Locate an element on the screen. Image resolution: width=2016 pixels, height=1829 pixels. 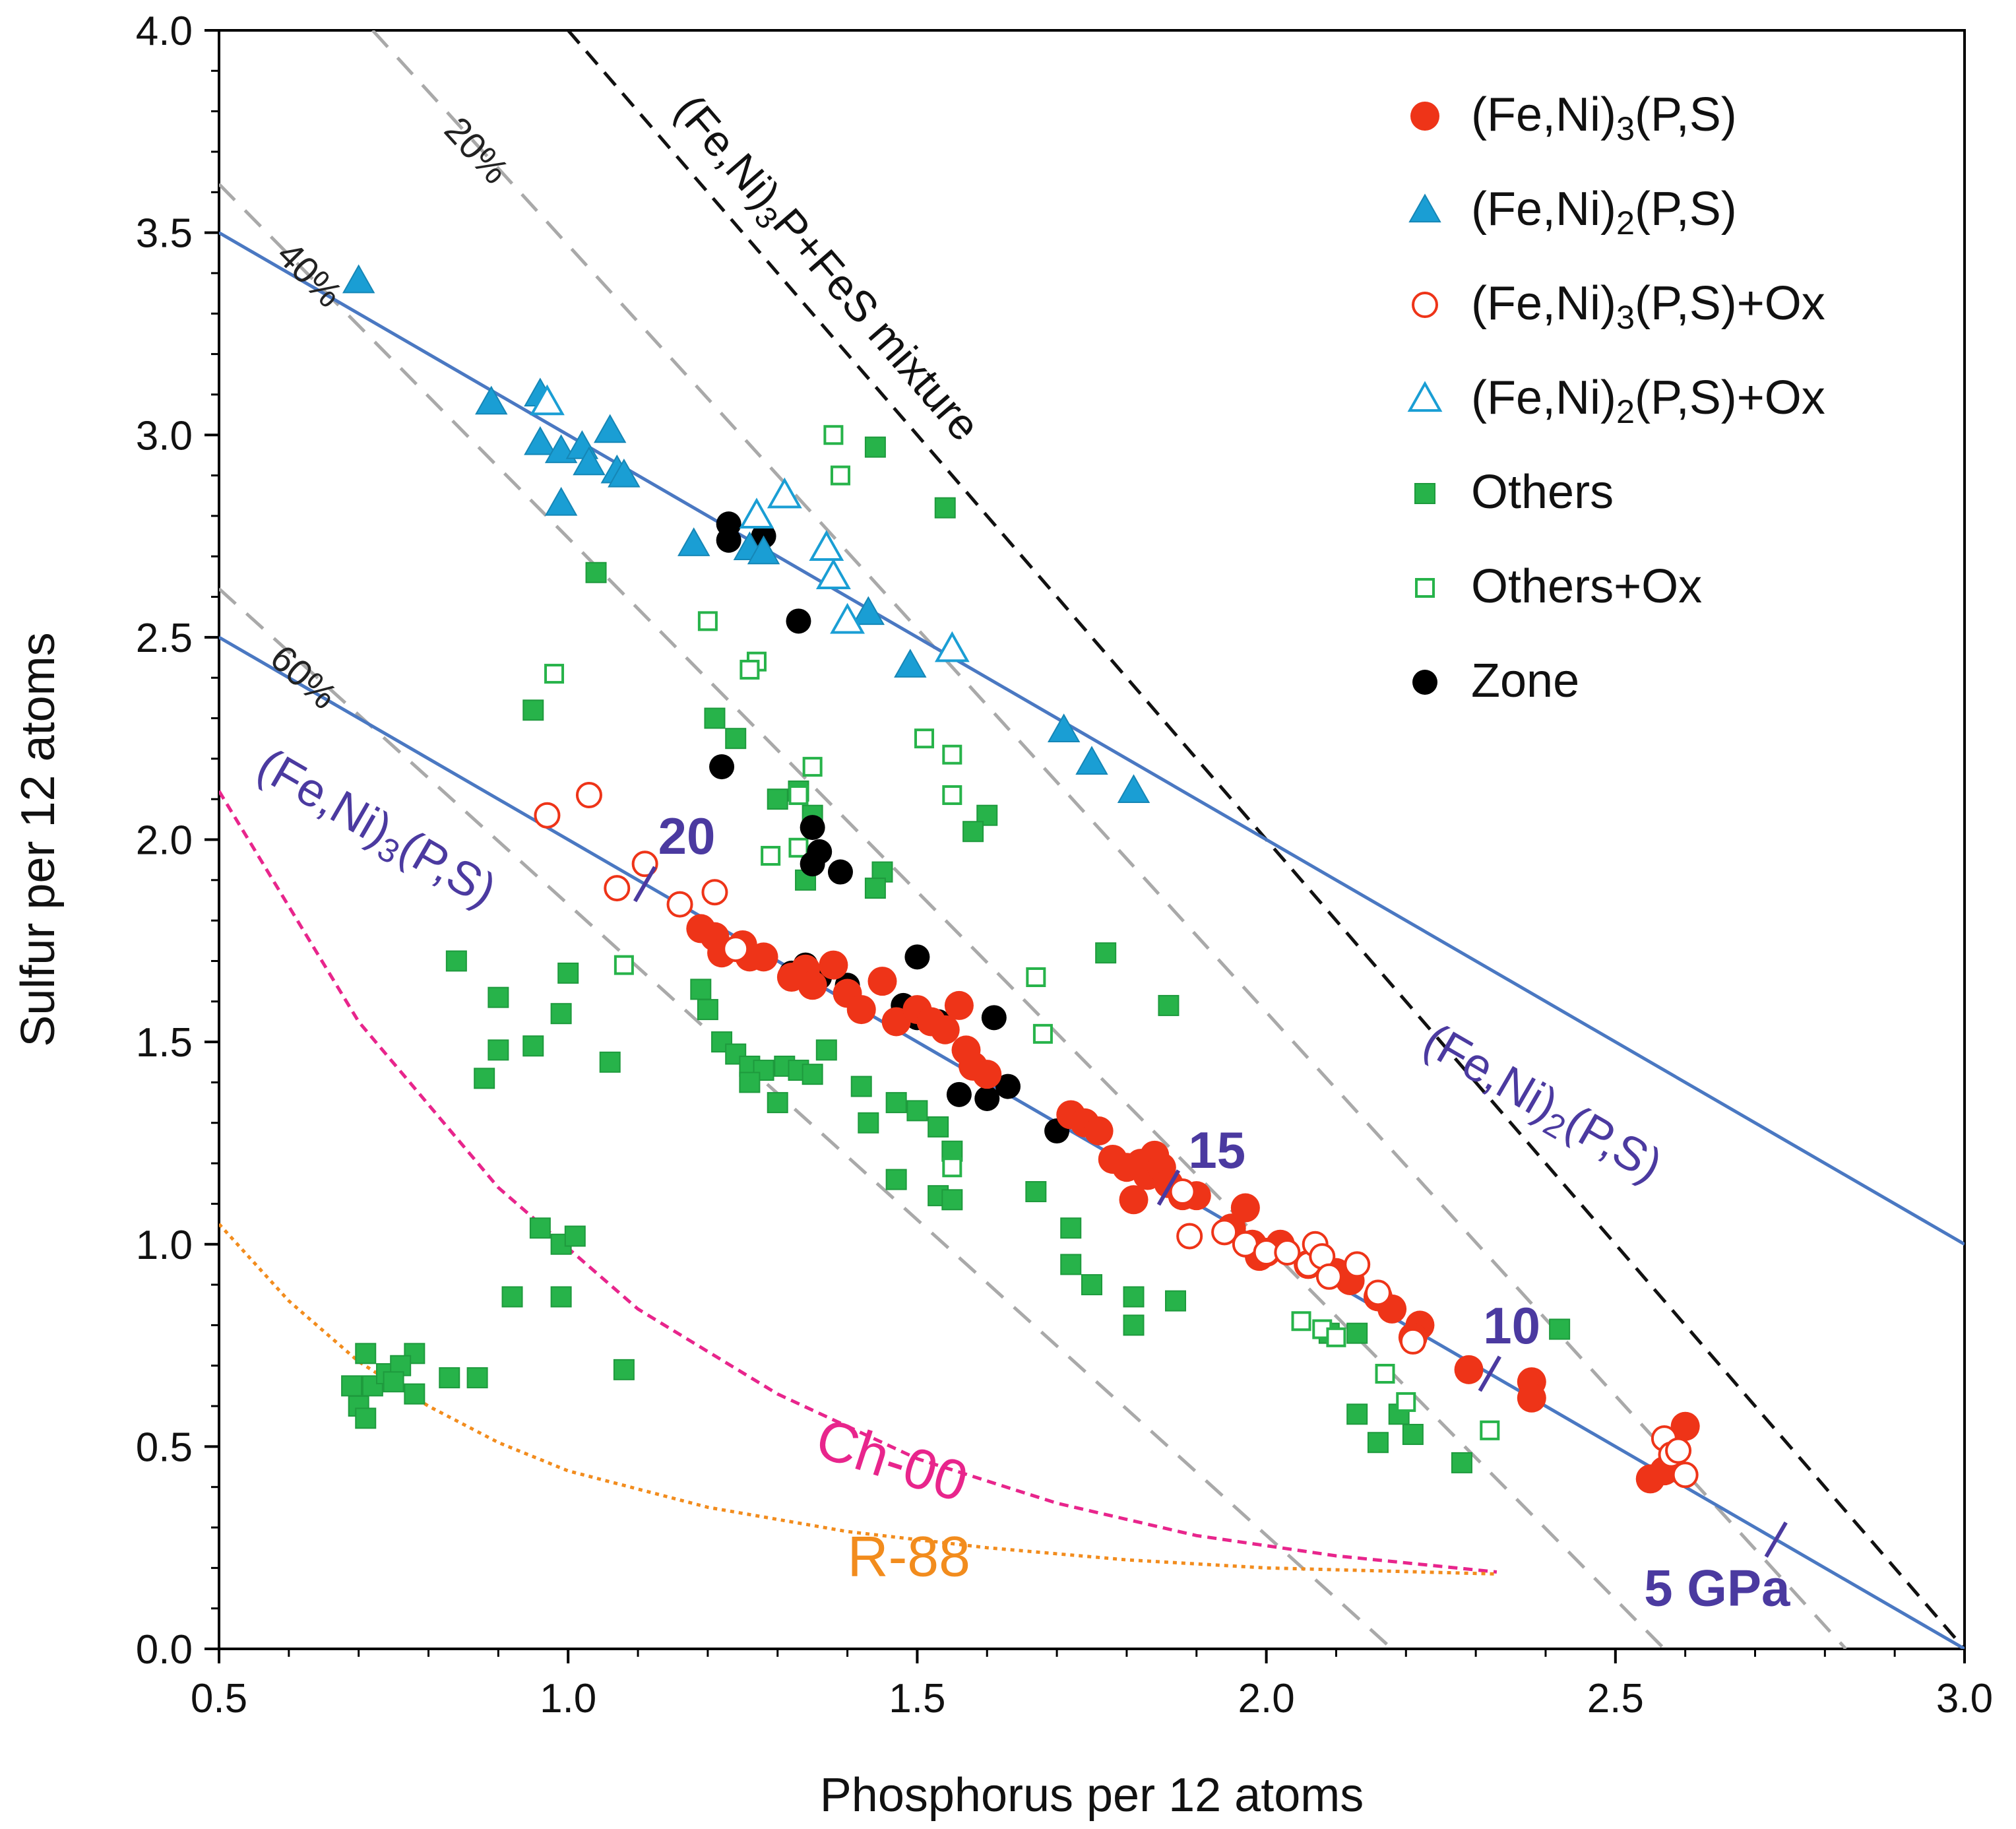
pressure-tick-label: 5 GPa is located at coordinates (1717, 1588).